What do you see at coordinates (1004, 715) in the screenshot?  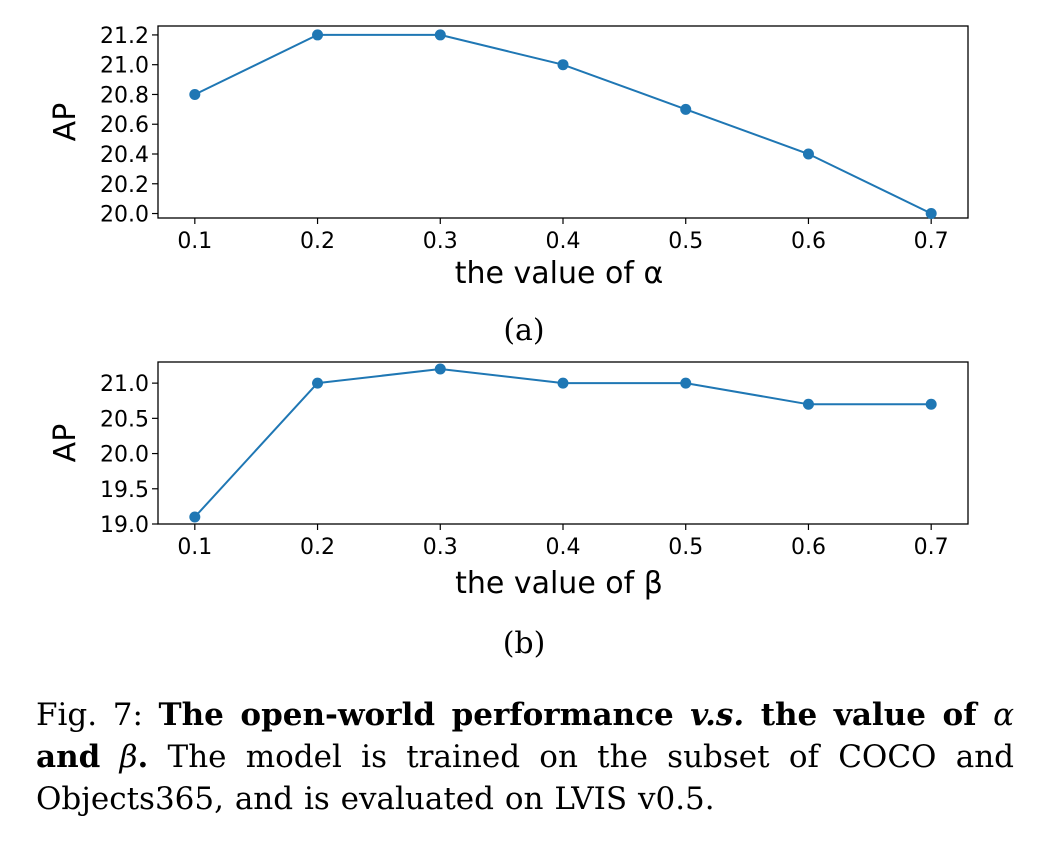 I see `caption-alpha-symbol: α` at bounding box center [1004, 715].